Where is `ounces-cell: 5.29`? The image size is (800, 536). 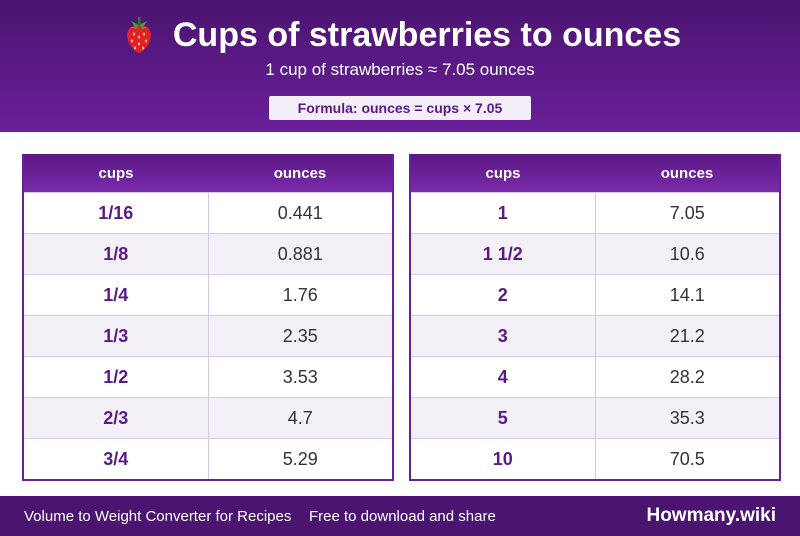
ounces-cell: 5.29 is located at coordinates (300, 458).